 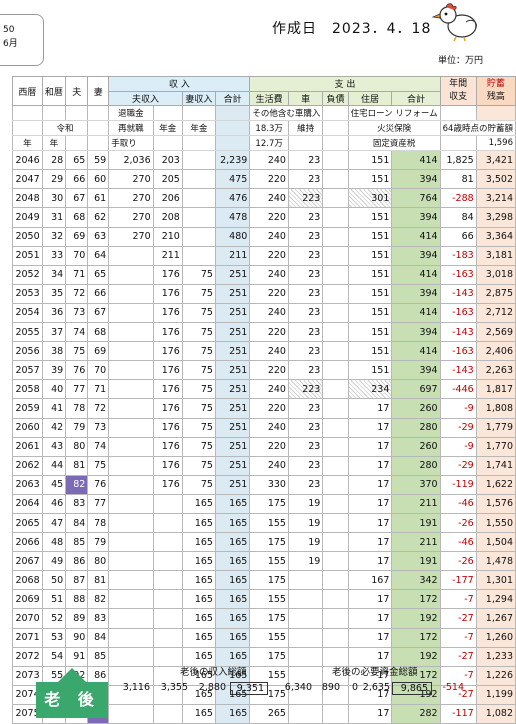 What do you see at coordinates (27, 217) in the screenshot?
I see `cell-year: 2049` at bounding box center [27, 217].